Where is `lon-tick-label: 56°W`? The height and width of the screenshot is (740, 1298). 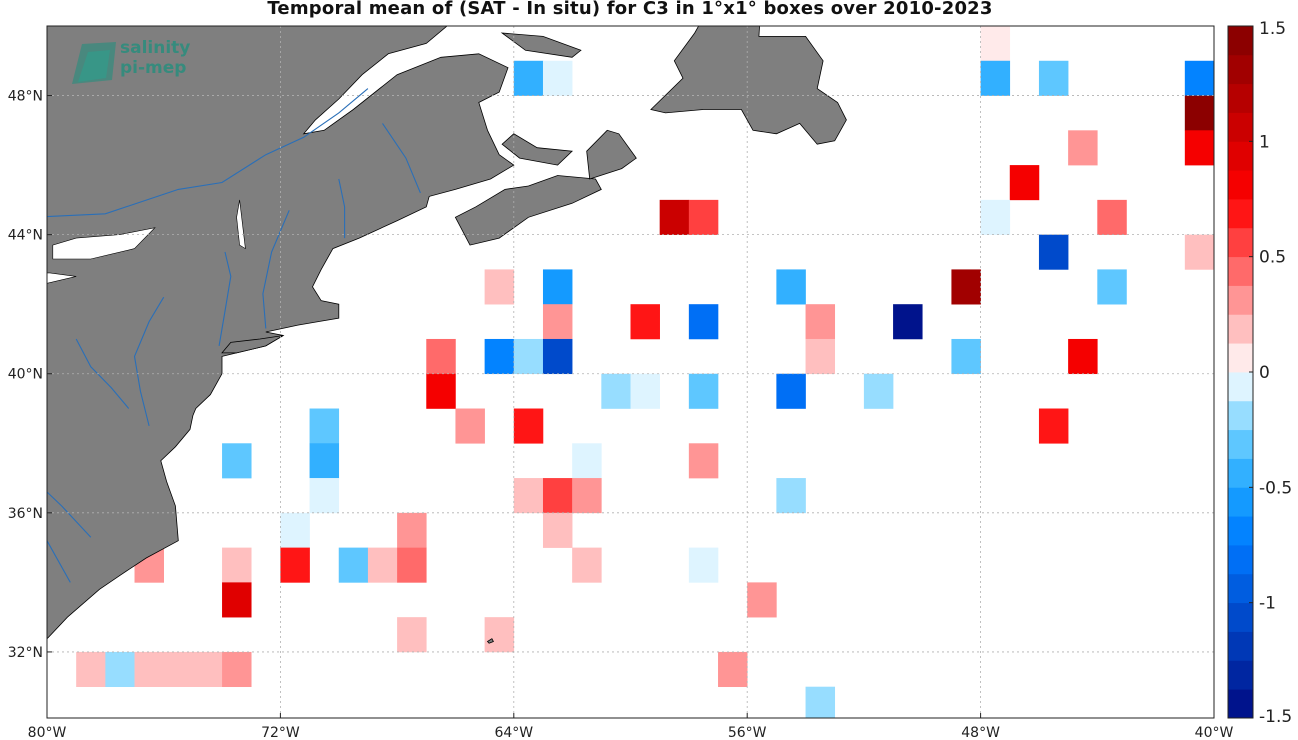
lon-tick-label: 56°W is located at coordinates (747, 732).